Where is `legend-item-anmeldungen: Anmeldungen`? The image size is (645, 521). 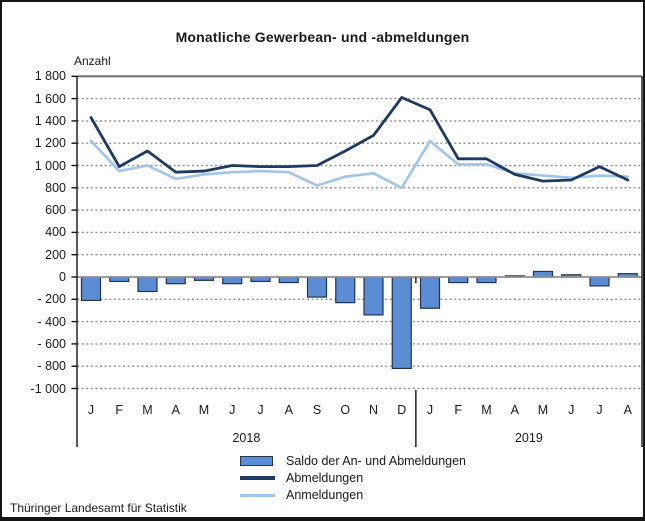
legend-item-anmeldungen: Anmeldungen is located at coordinates (353, 495).